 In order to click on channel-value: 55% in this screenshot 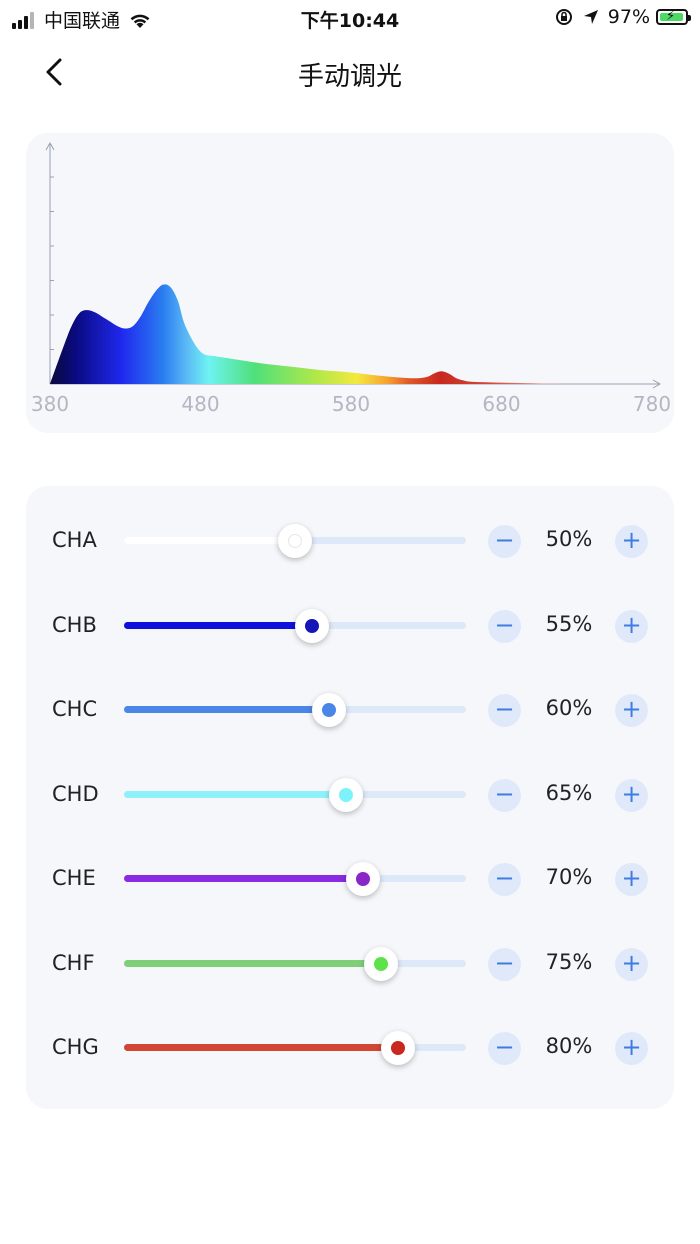, I will do `click(569, 623)`.